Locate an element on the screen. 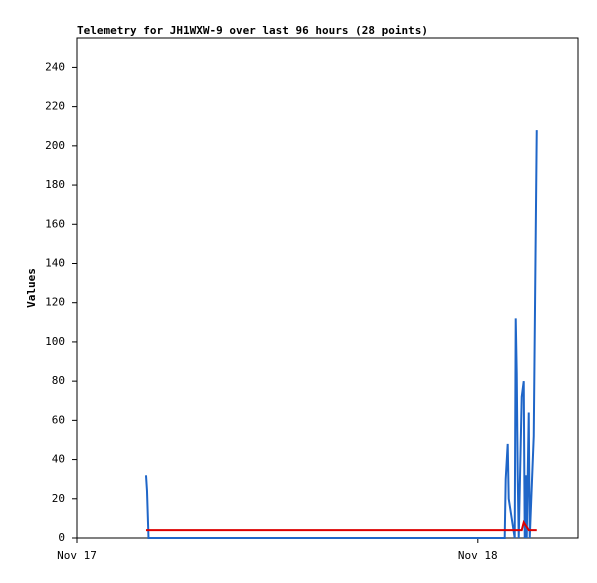  y-tick-label: 60 is located at coordinates (58, 419).